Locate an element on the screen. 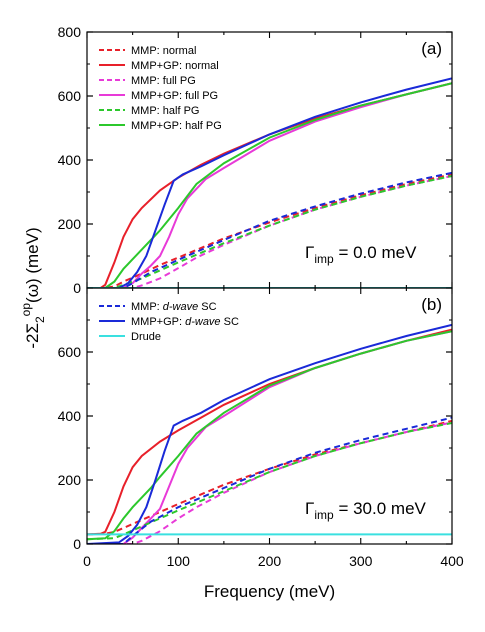 This screenshot has width=485, height=632. y-tick-label: 800 is located at coordinates (70, 32).